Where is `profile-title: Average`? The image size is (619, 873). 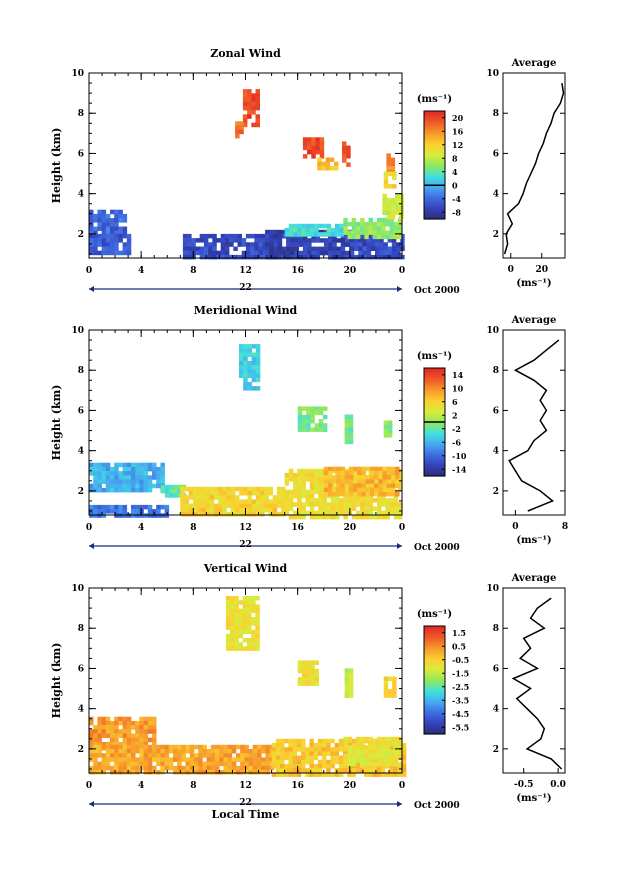
profile-title: Average is located at coordinates (534, 63).